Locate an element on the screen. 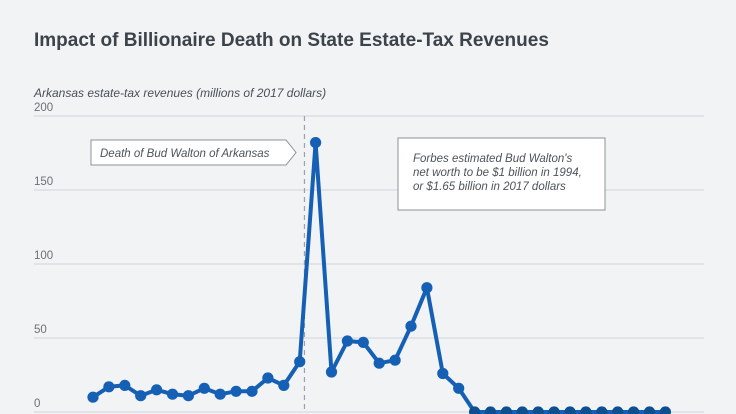  event-label-tag is located at coordinates (193, 152).